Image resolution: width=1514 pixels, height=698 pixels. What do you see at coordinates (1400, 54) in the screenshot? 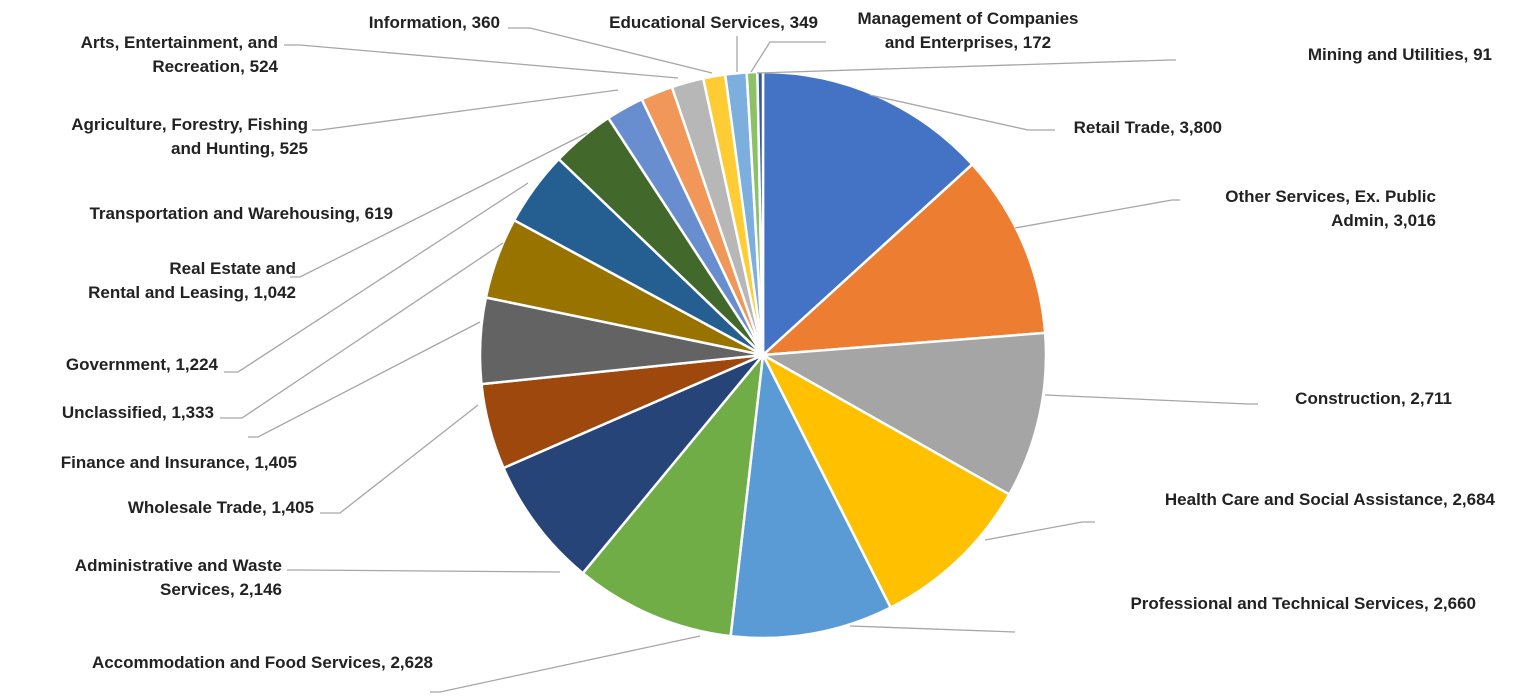
I see `data-label-mining-and-utilities: Mining and Utilities, 91` at bounding box center [1400, 54].